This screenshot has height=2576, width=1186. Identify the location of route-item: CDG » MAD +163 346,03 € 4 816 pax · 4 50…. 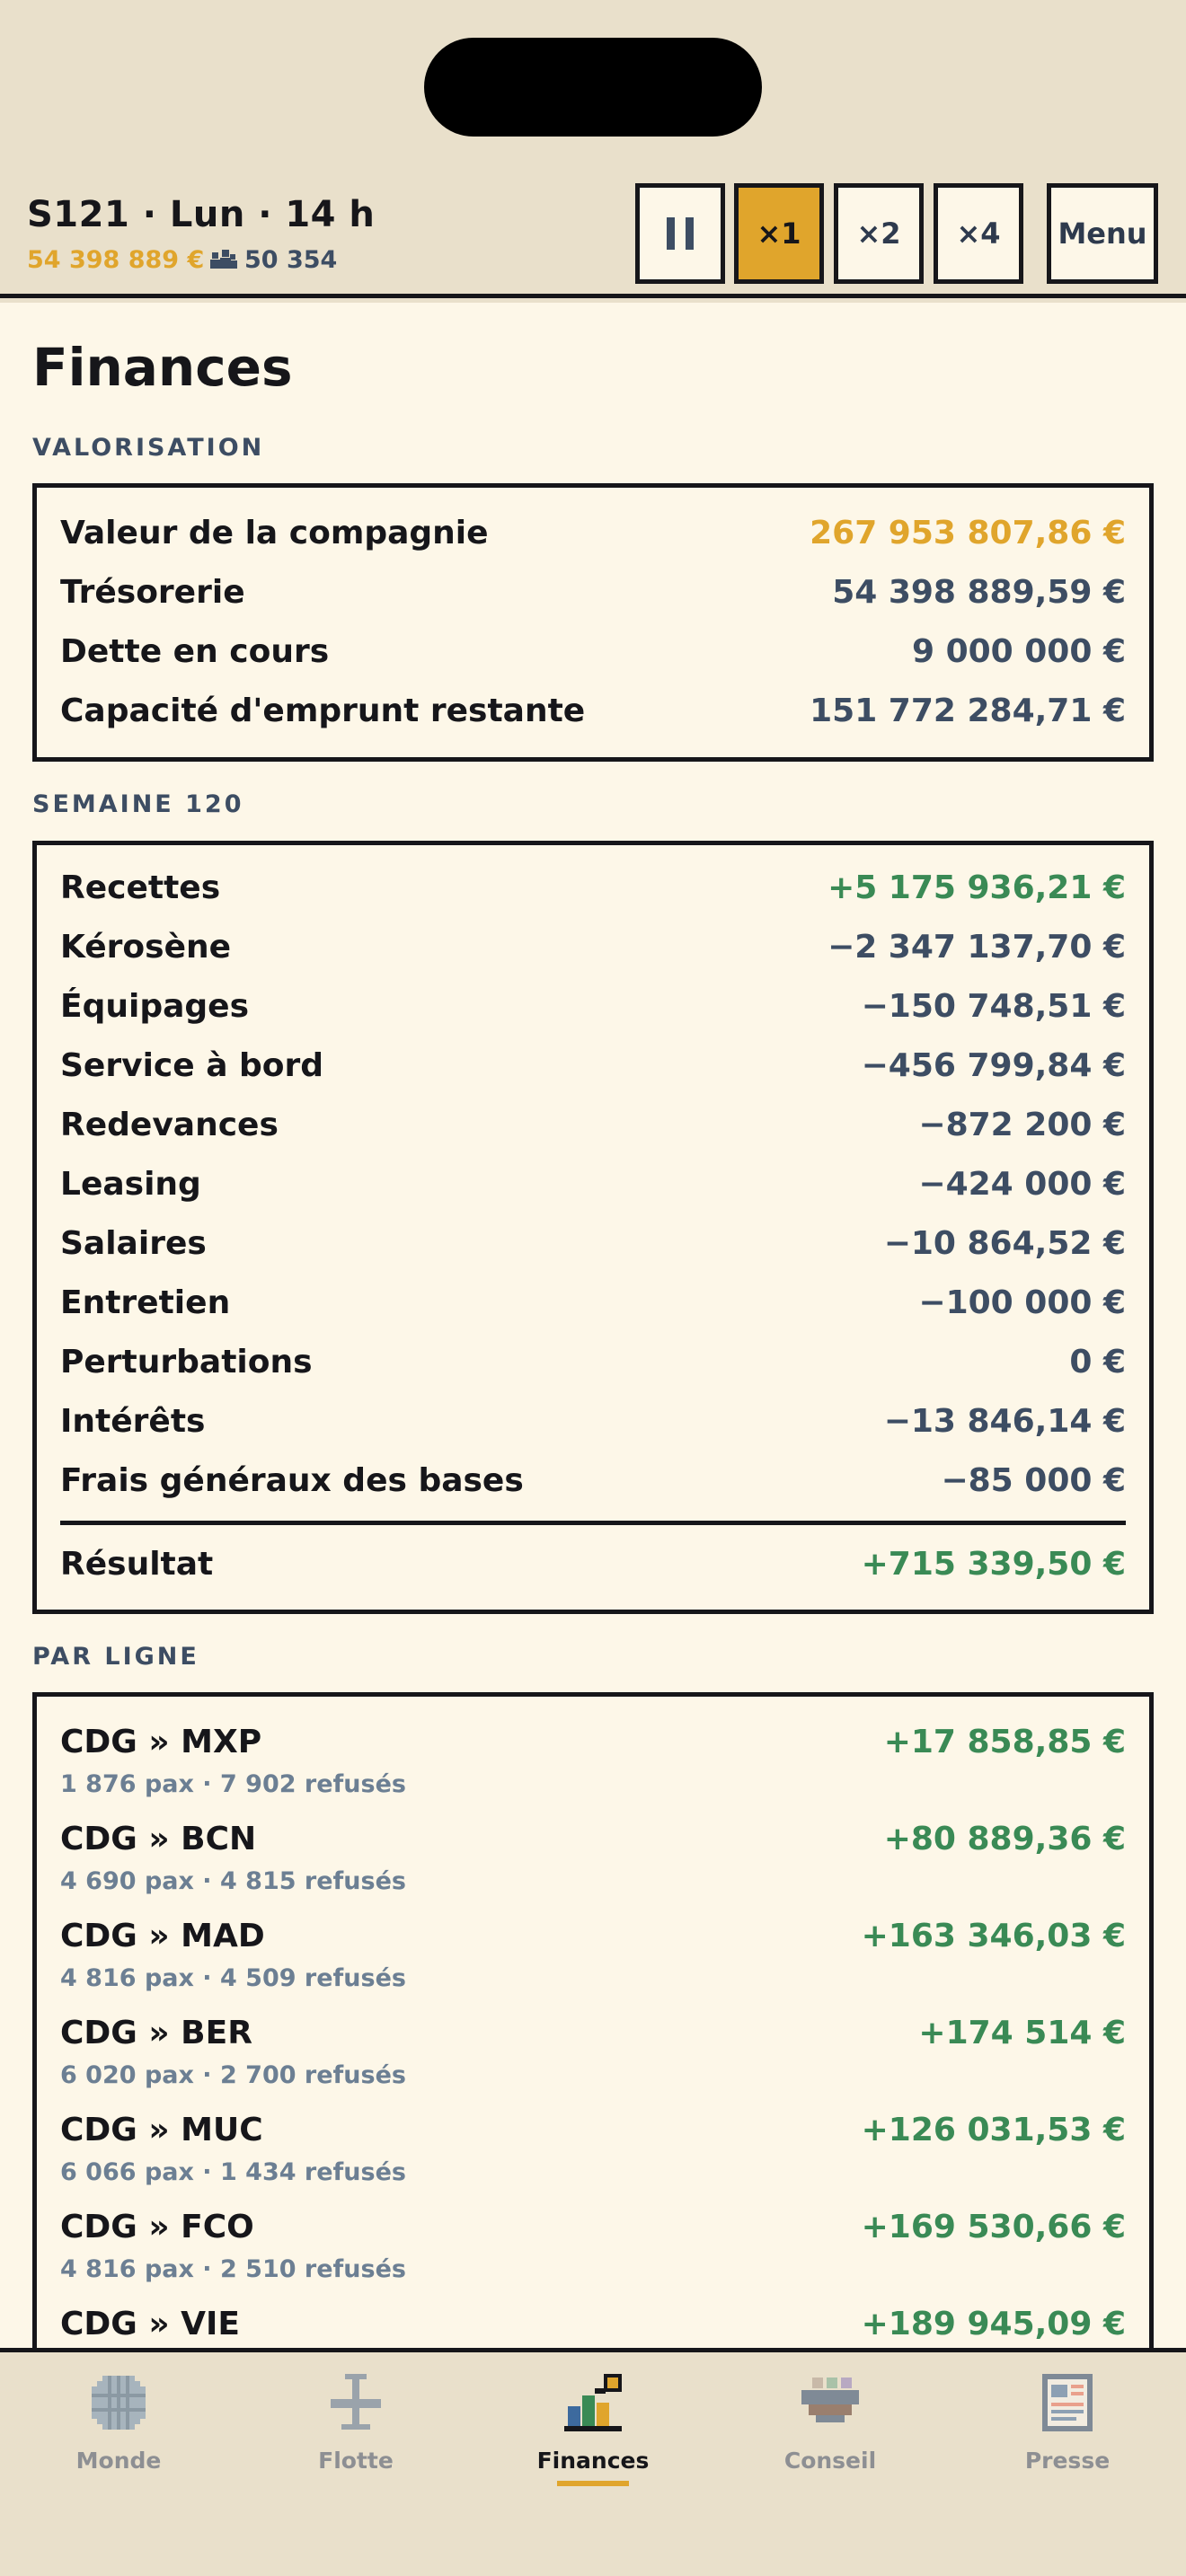
(593, 1962).